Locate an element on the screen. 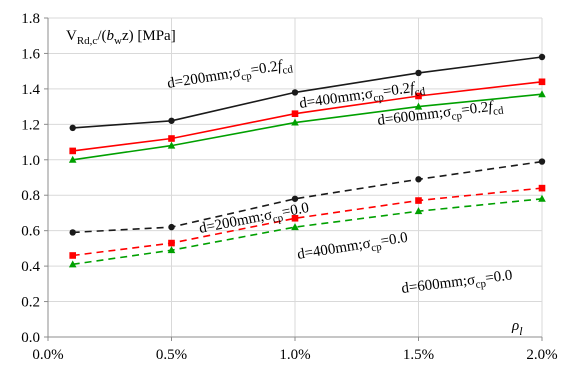  y-tick-label: 1.8 is located at coordinates (30, 19).